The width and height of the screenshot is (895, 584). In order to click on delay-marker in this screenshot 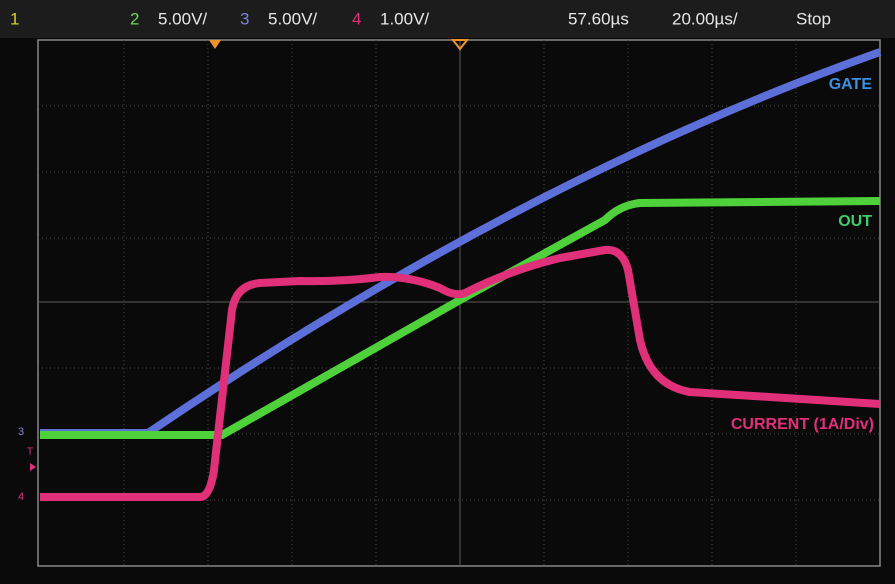, I will do `click(460, 45)`.